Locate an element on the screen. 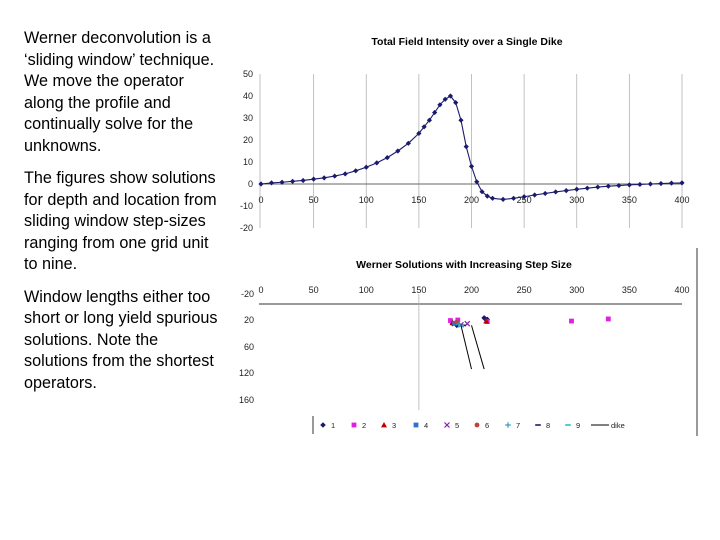 The image size is (720, 540). legend-label-6: 6 is located at coordinates (487, 425).